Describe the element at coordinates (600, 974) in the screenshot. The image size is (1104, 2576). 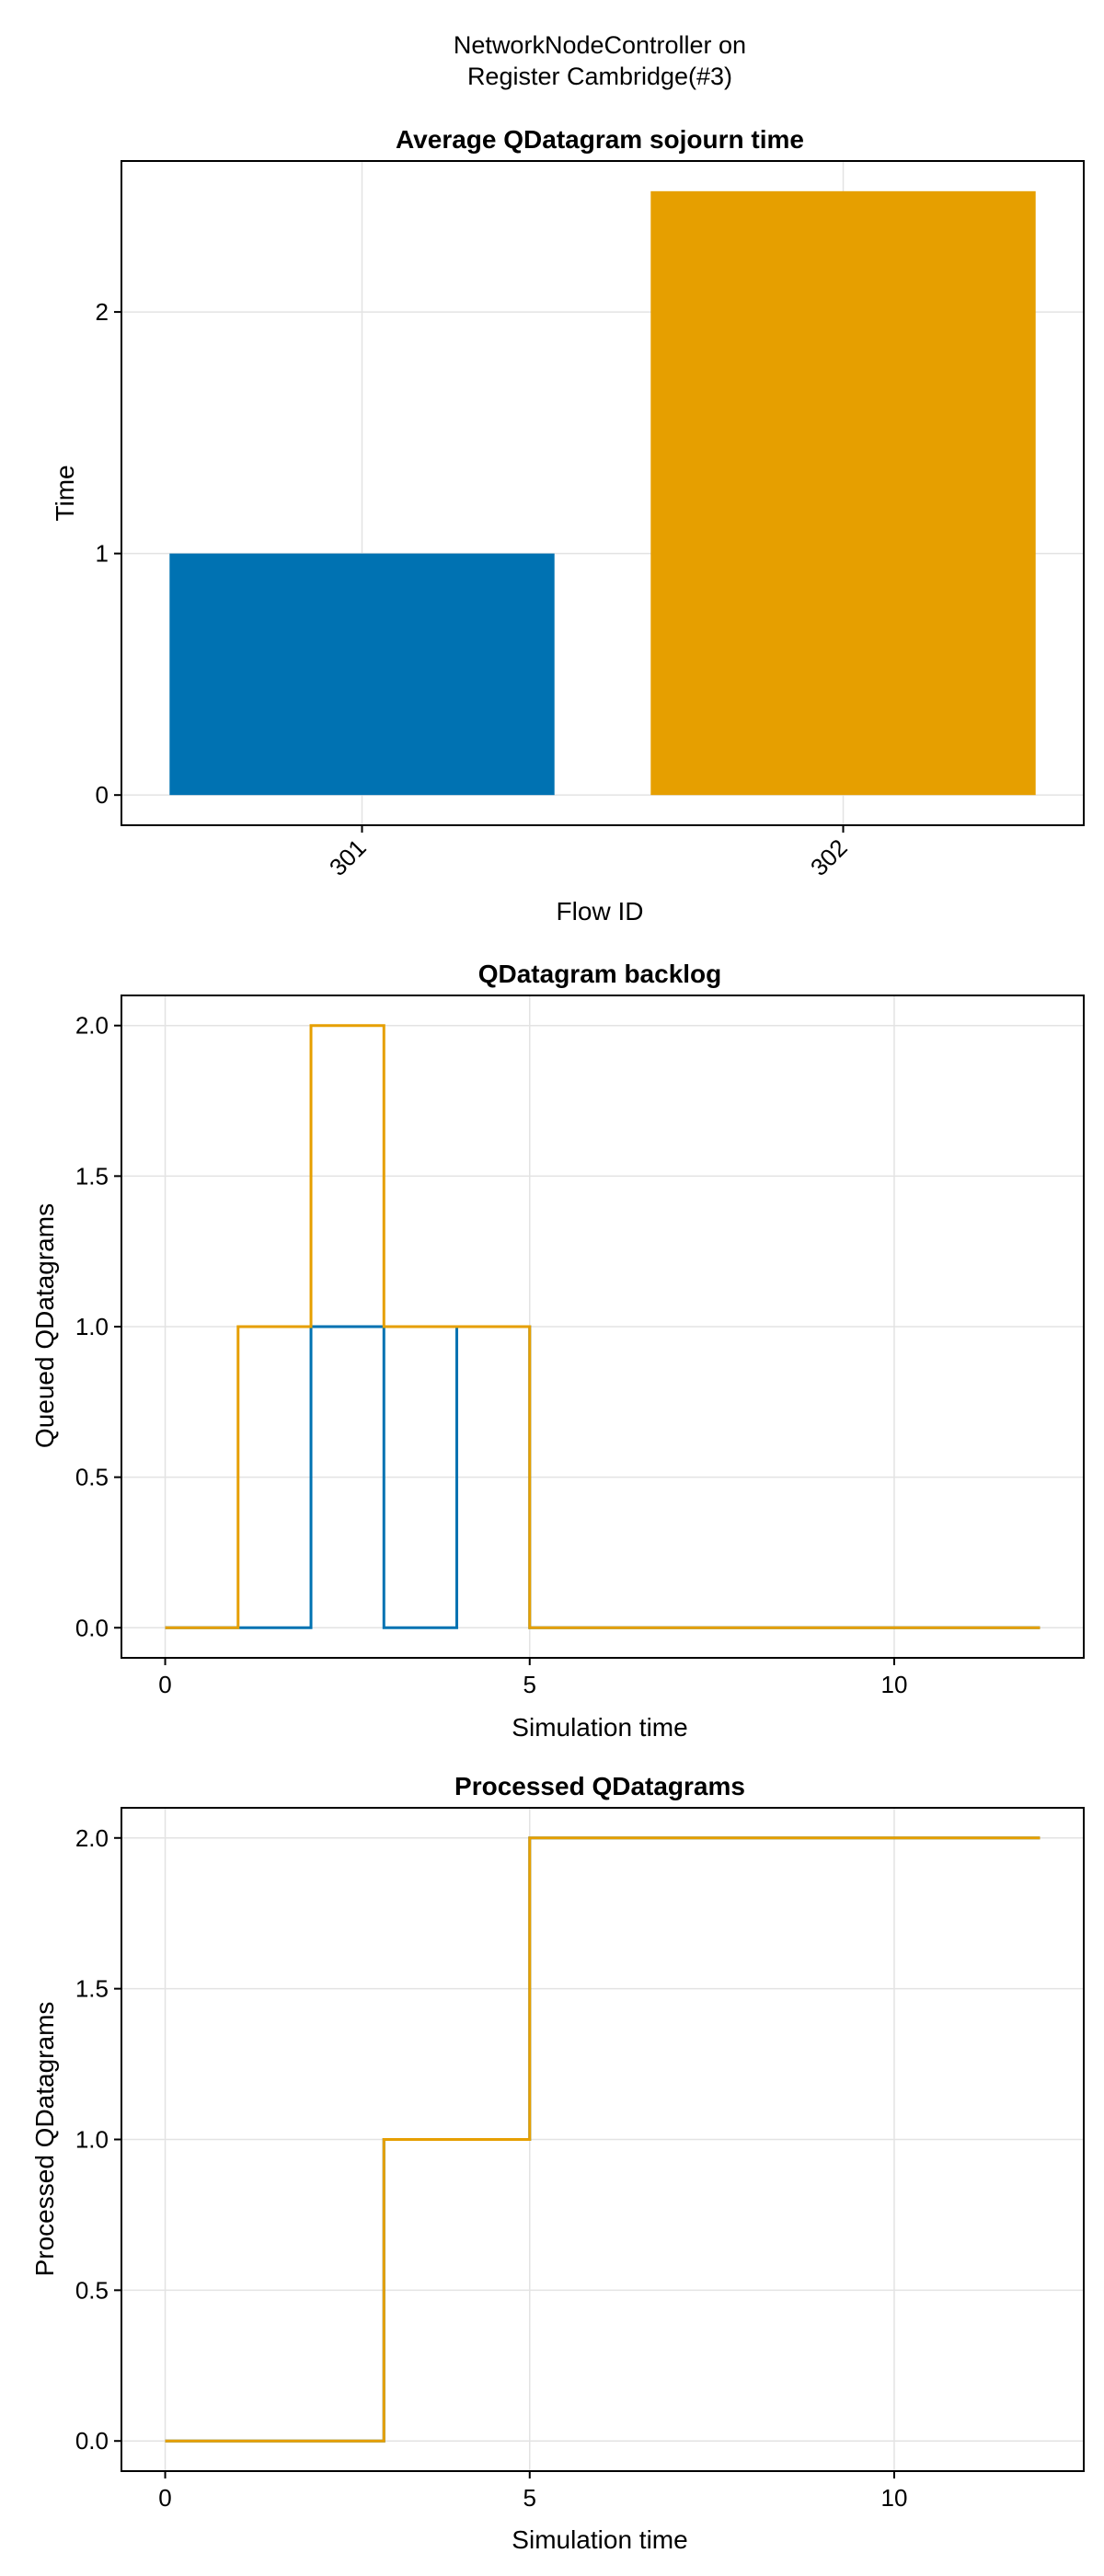
I see `panel-title: QDatagram backlog` at that location.